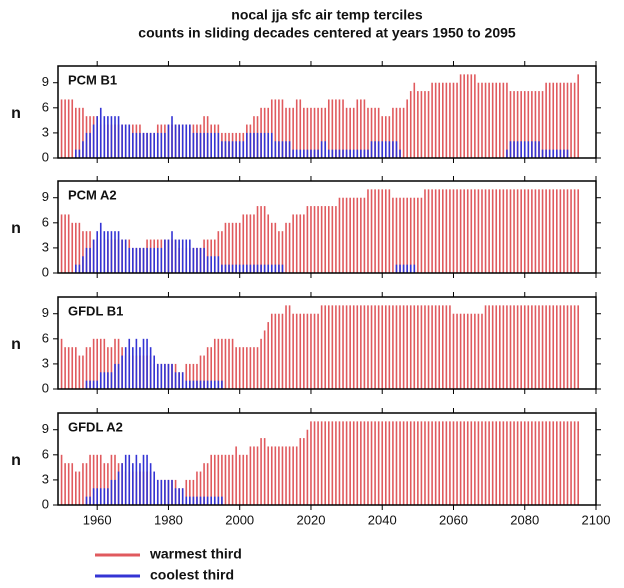  Describe the element at coordinates (453, 519) in the screenshot. I see `x-tick-label: 2060` at that location.